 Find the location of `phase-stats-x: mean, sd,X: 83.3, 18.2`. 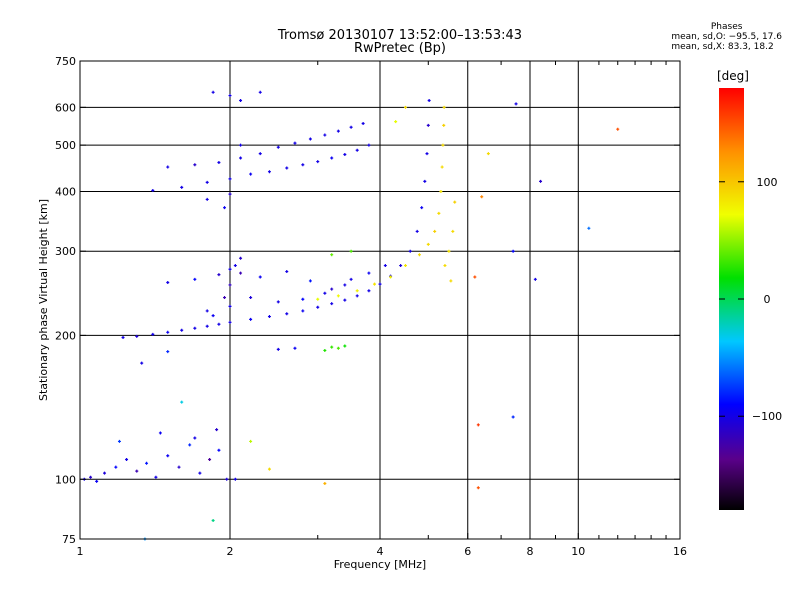

phase-stats-x: mean, sd,X: 83.3, 18.2 is located at coordinates (722, 47).